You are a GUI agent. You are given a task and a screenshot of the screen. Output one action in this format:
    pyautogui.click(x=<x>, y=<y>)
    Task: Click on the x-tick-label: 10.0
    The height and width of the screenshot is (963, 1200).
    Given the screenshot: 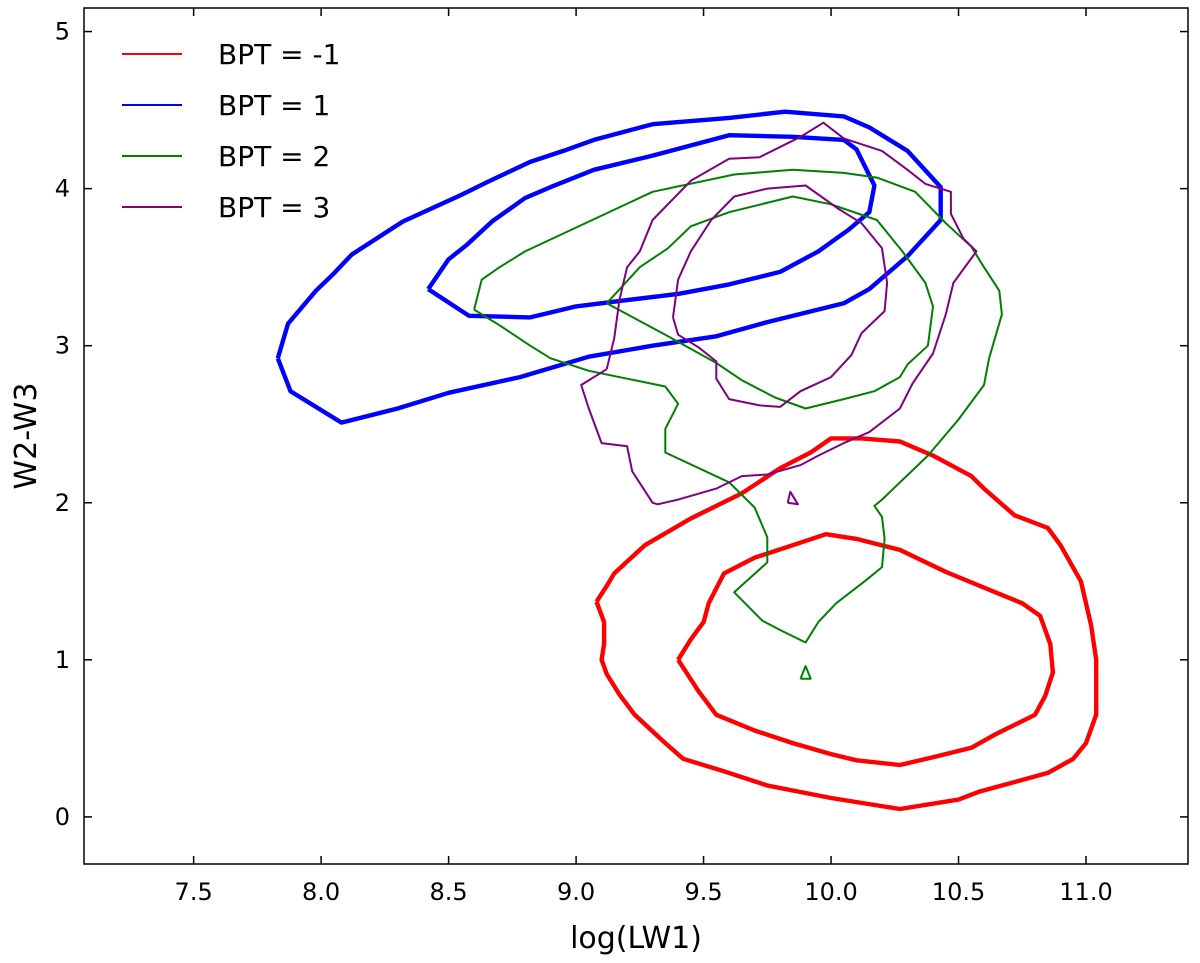 What is the action you would take?
    pyautogui.click(x=830, y=892)
    